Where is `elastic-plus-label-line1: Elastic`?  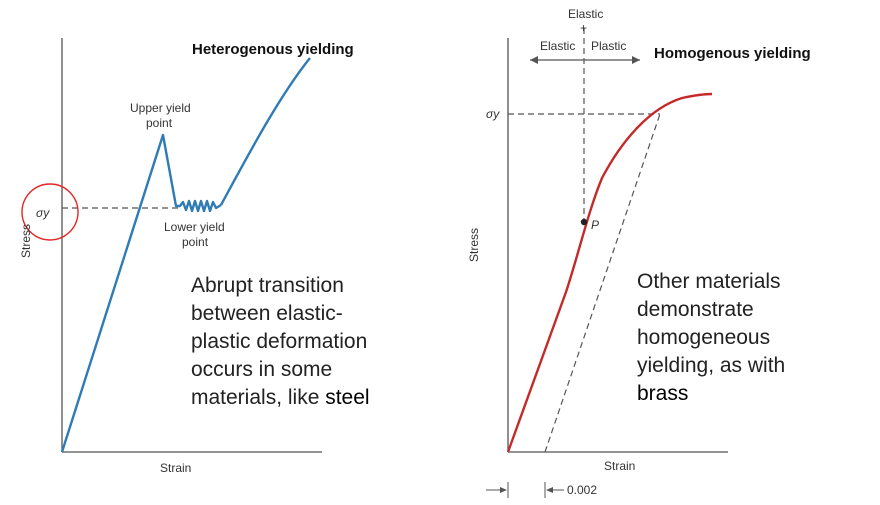 elastic-plus-label-line1: Elastic is located at coordinates (585, 14).